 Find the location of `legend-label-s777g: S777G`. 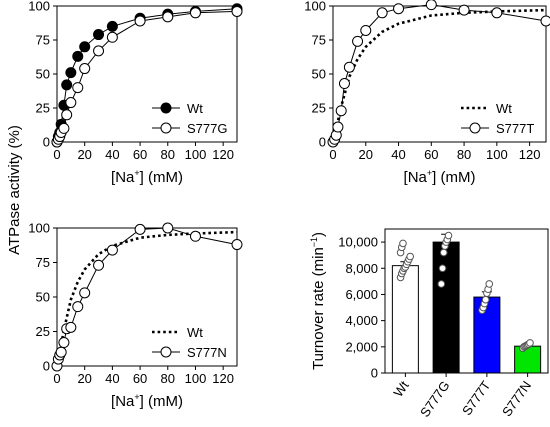

legend-label-s777g: S777G is located at coordinates (207, 128).